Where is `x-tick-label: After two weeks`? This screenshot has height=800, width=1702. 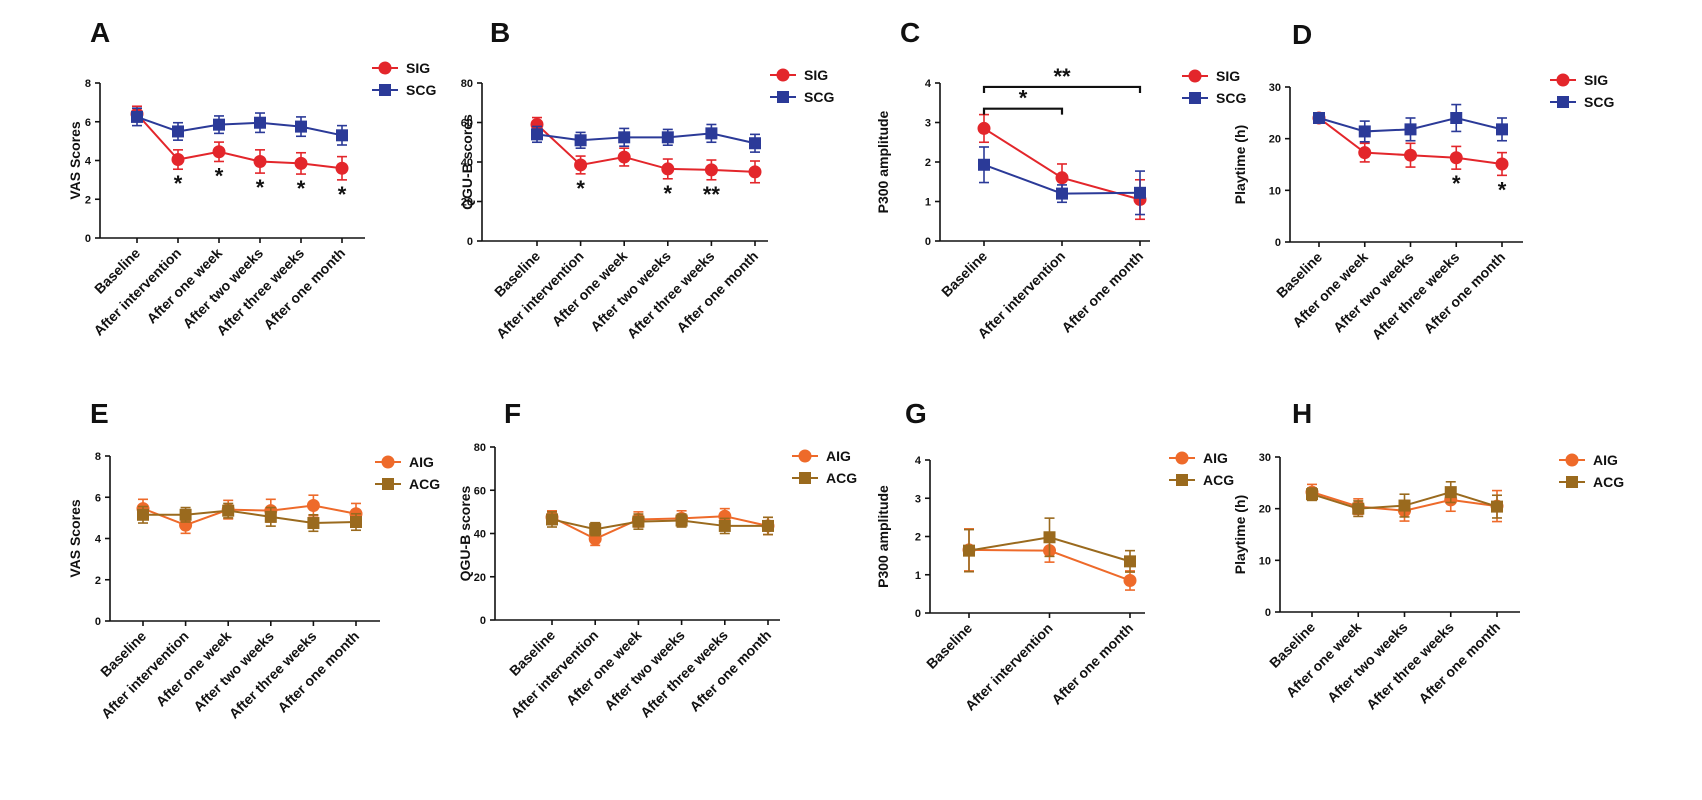 x-tick-label: After two weeks is located at coordinates (644, 670).